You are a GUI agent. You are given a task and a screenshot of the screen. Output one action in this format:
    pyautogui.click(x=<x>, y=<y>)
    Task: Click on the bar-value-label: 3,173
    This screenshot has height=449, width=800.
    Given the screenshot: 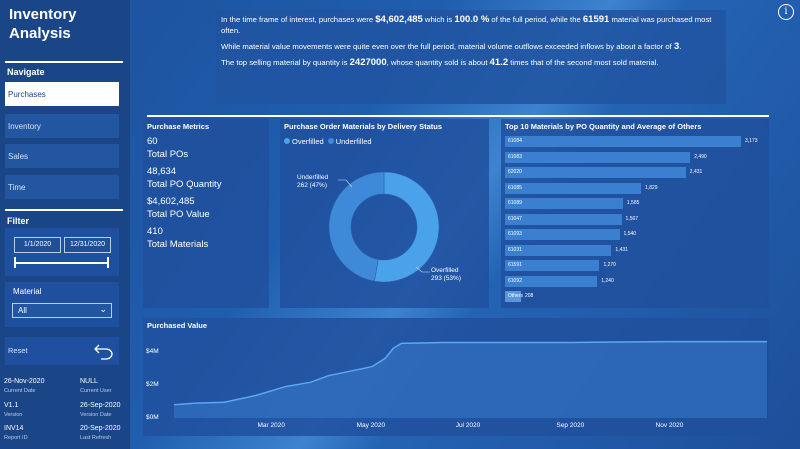 What is the action you would take?
    pyautogui.click(x=751, y=141)
    